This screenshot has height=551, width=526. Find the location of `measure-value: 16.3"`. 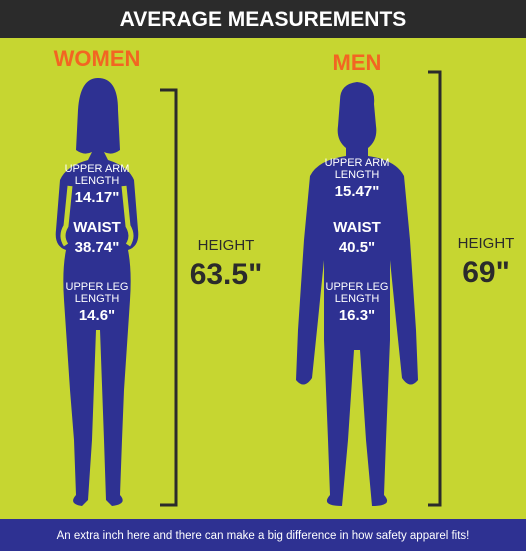

measure-value: 16.3" is located at coordinates (357, 315).